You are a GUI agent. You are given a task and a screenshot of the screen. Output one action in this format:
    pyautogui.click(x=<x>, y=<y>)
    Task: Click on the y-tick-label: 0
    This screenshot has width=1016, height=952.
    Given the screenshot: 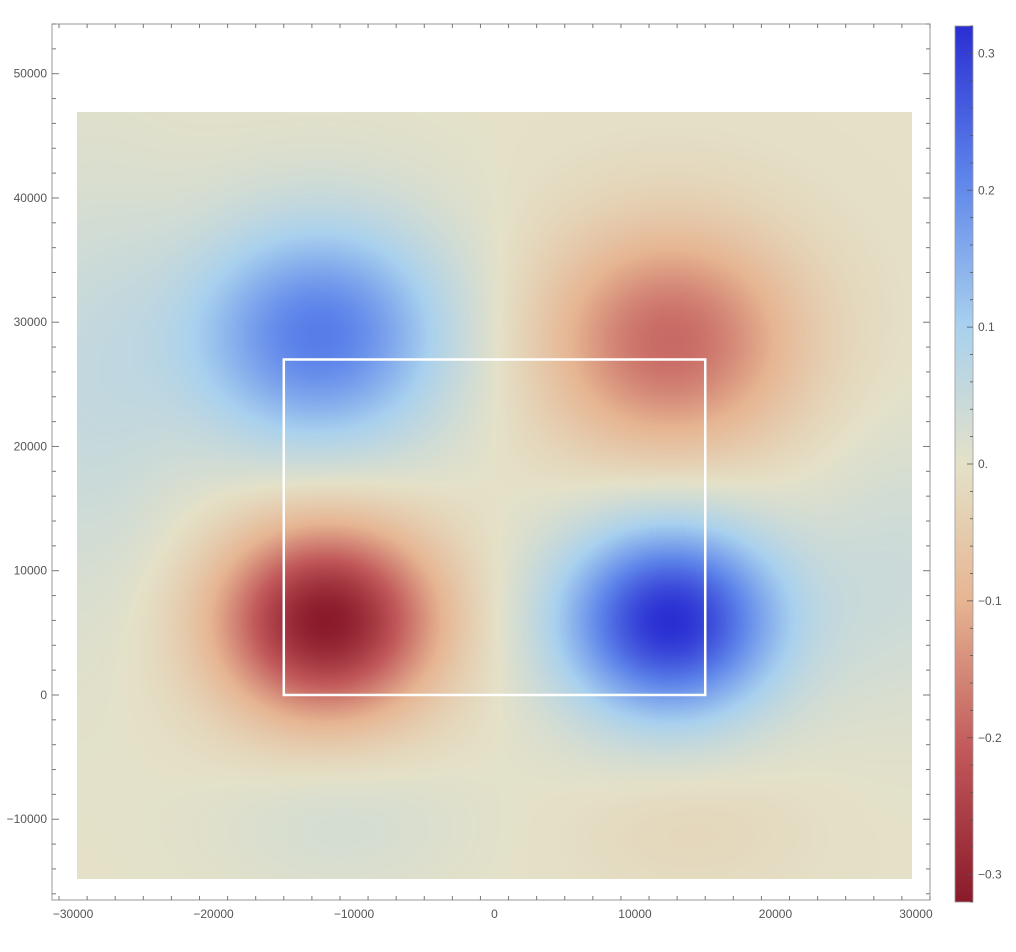 What is the action you would take?
    pyautogui.click(x=43, y=695)
    